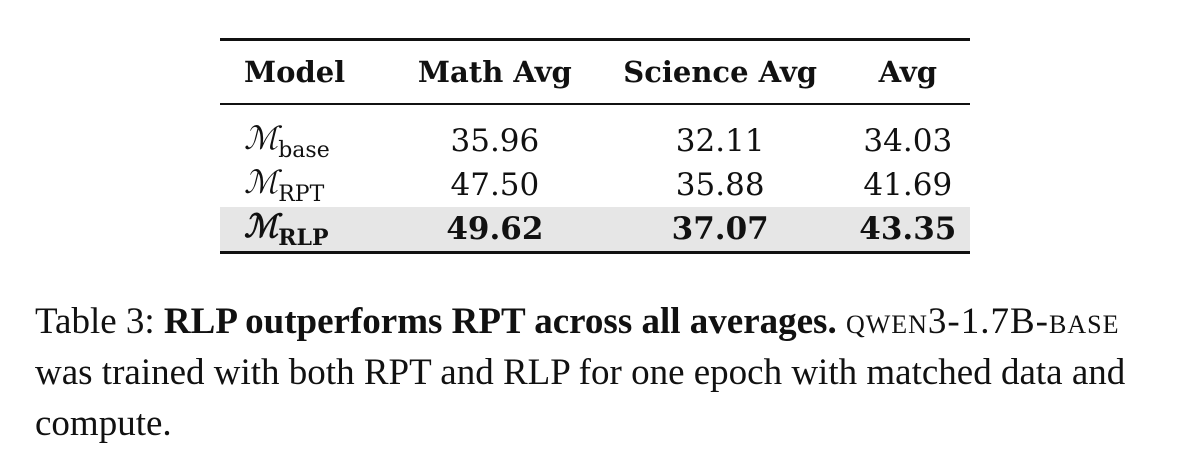 Image resolution: width=1196 pixels, height=472 pixels. What do you see at coordinates (908, 185) in the screenshot?
I see `value-cell: 41.69` at bounding box center [908, 185].